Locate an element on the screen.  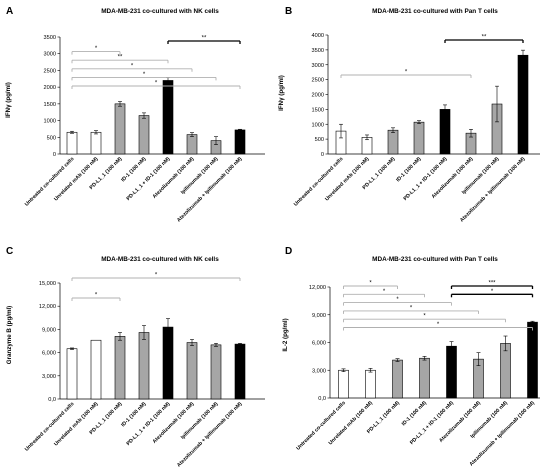
panel-d-title: MDA-MB-231 co-cultured with Pan T cells is located at coordinates (435, 259).